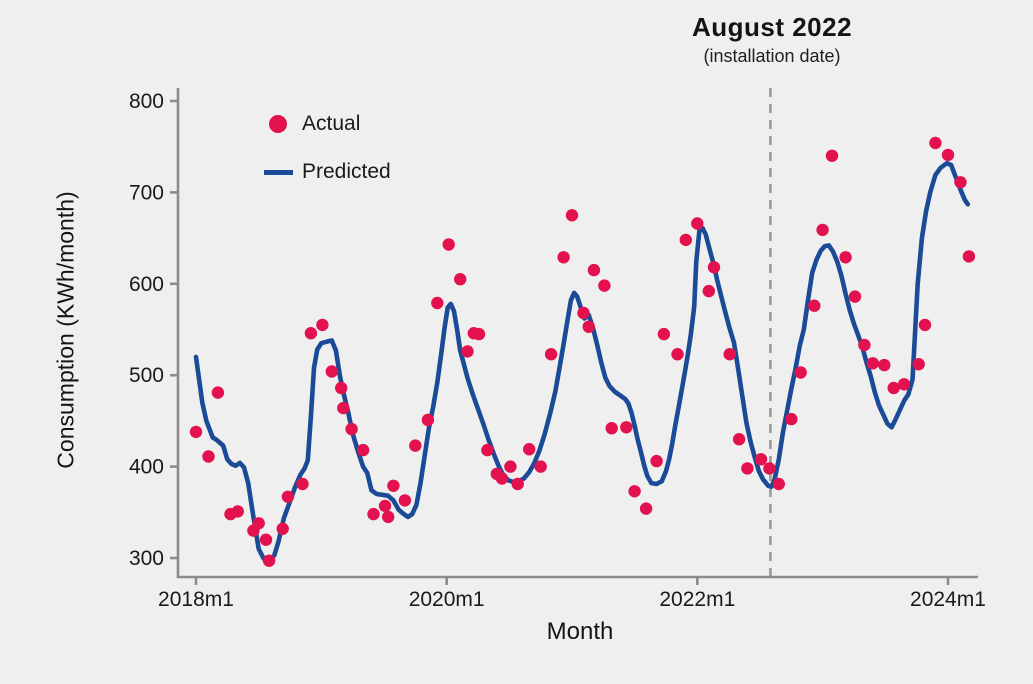 The height and width of the screenshot is (684, 1033). I want to click on chart-title-block: August 2022 (installation date), so click(772, 39).